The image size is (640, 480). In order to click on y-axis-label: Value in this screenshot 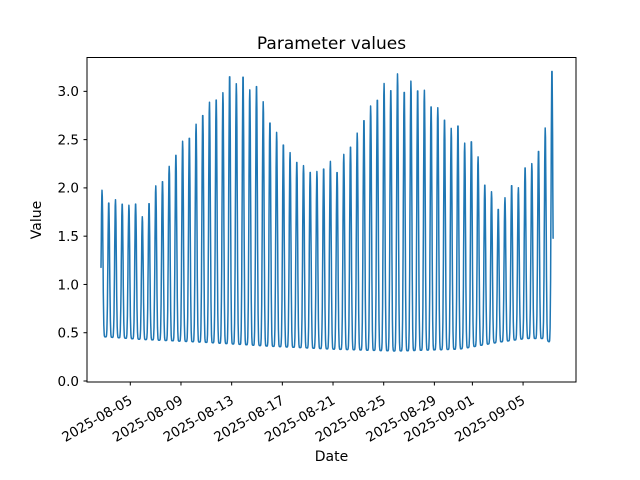, I will do `click(37, 220)`.